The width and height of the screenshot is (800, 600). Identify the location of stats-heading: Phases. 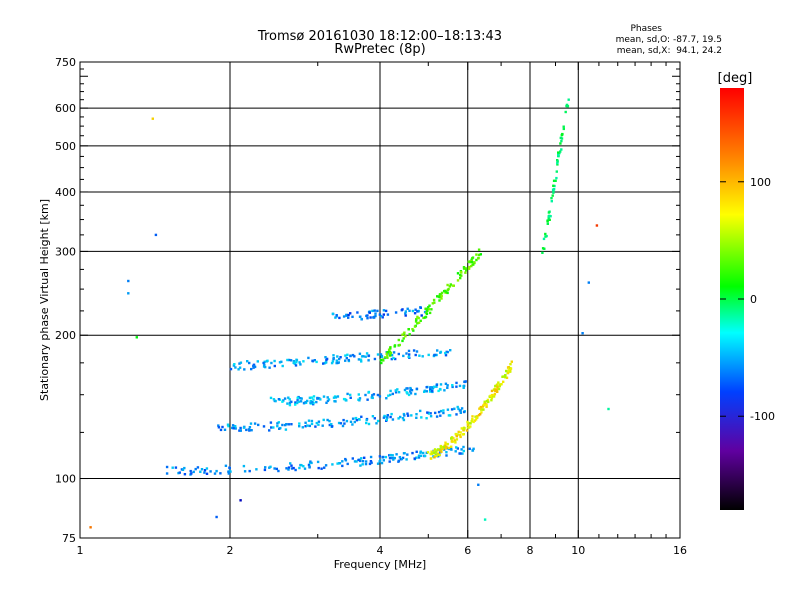
(646, 29).